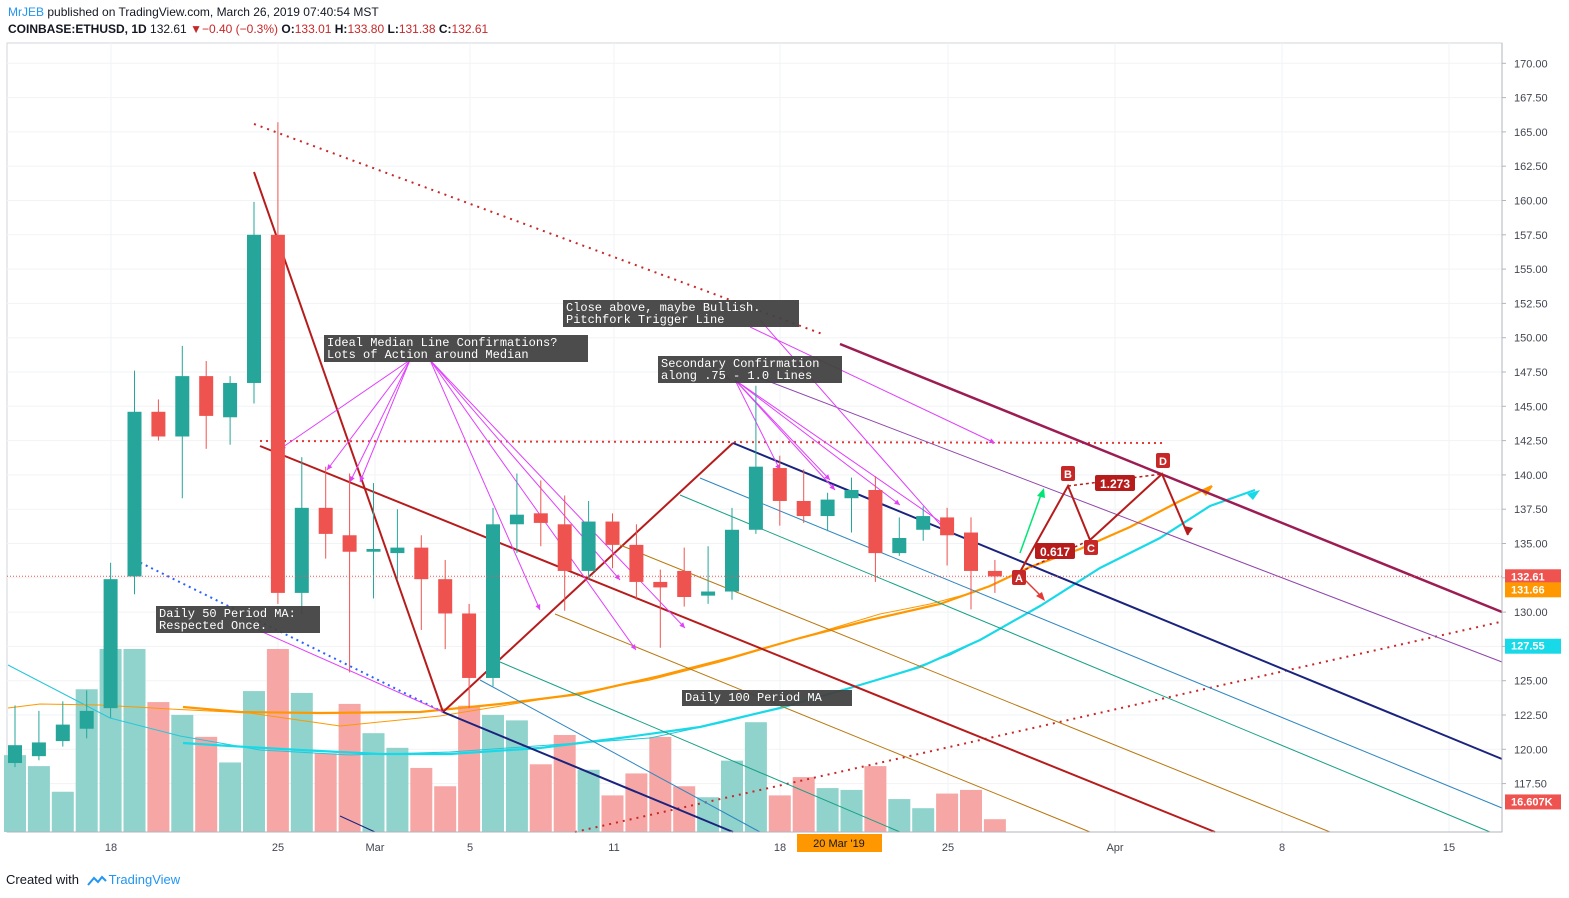  What do you see at coordinates (1531, 750) in the screenshot?
I see `y-tick-label: 120.00` at bounding box center [1531, 750].